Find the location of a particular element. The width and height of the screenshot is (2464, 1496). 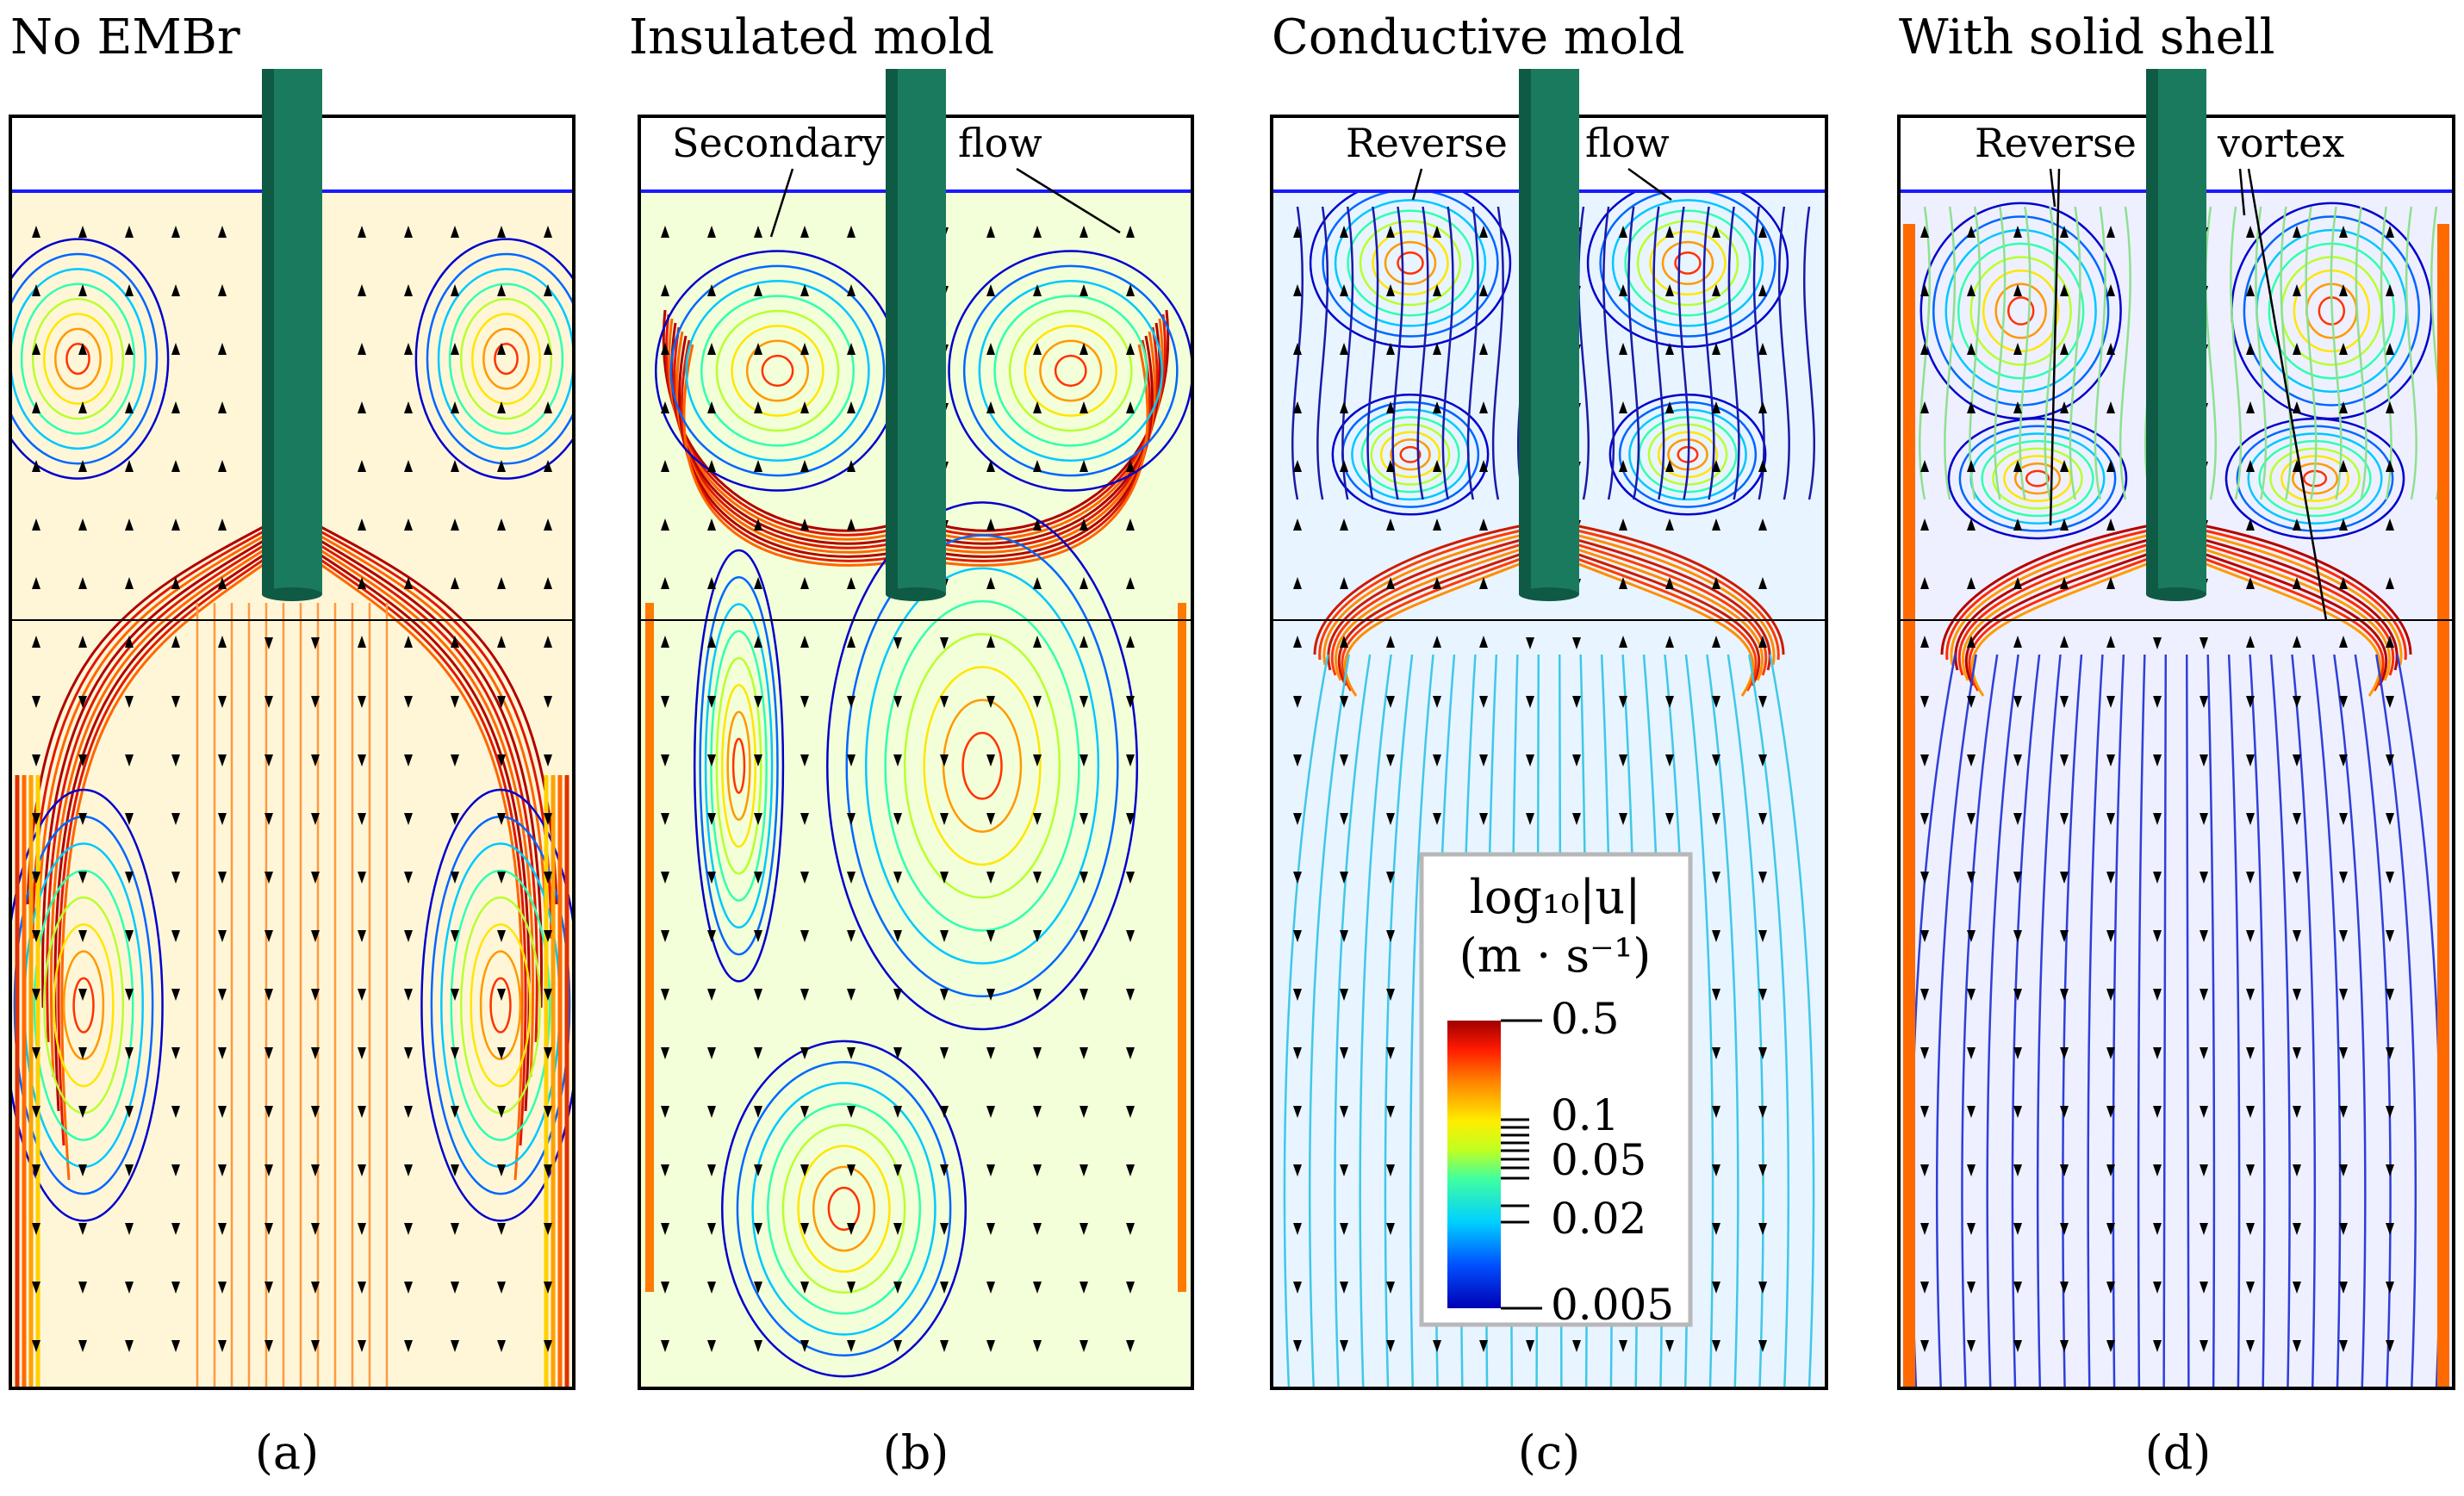

colorbar-tick-0-05: 0.05 is located at coordinates (1599, 1160).